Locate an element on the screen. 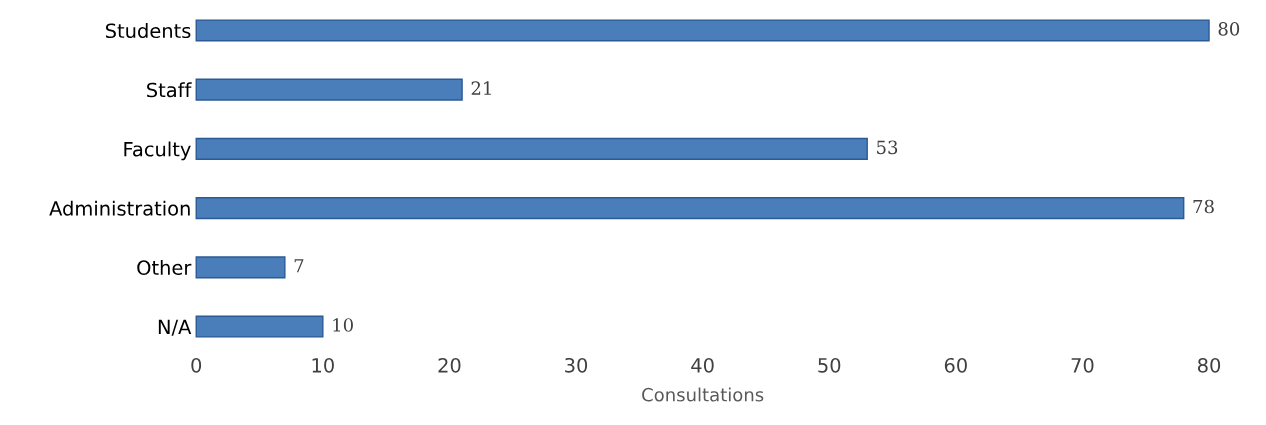 The image size is (1266, 425). x-tick-label: 40 is located at coordinates (702, 365).